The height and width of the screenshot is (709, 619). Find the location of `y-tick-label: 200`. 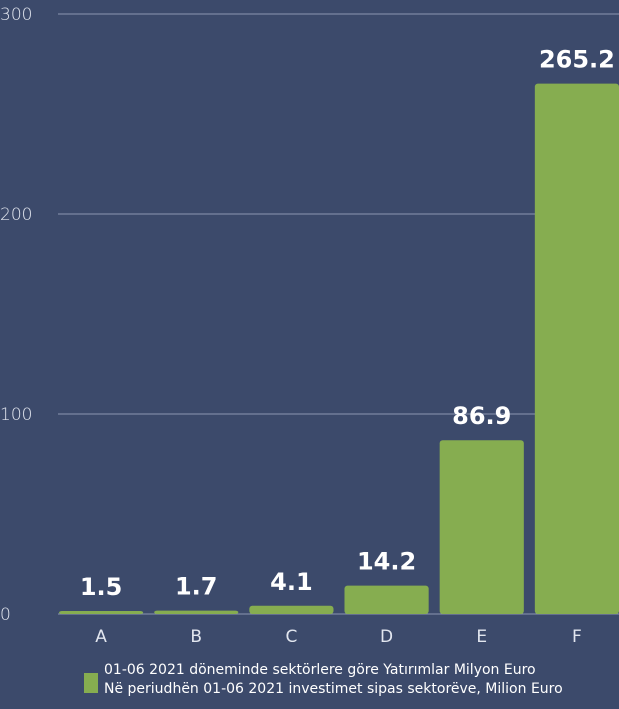

y-tick-label: 200 is located at coordinates (16, 215).